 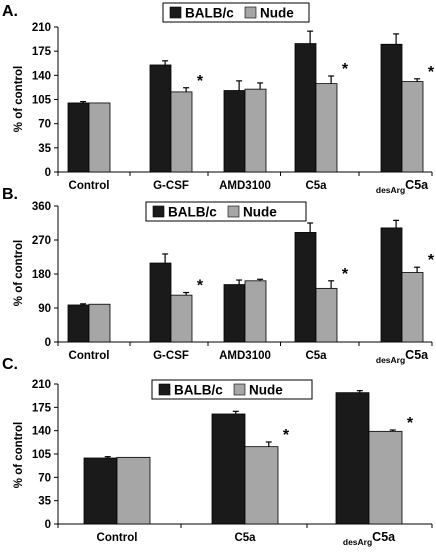 I want to click on panel-label: C., so click(x=10, y=364).